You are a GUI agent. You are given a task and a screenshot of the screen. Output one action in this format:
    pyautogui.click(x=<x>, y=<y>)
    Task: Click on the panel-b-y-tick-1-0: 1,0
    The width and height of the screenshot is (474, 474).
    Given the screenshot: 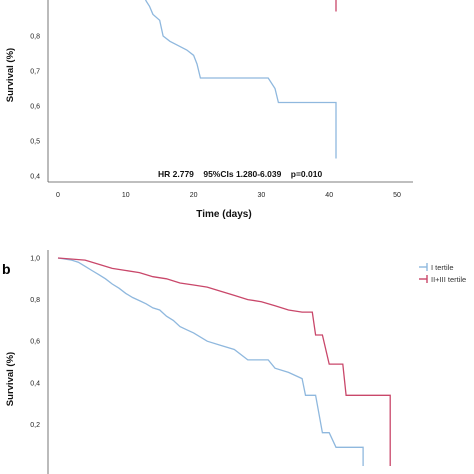 What is the action you would take?
    pyautogui.click(x=35, y=259)
    